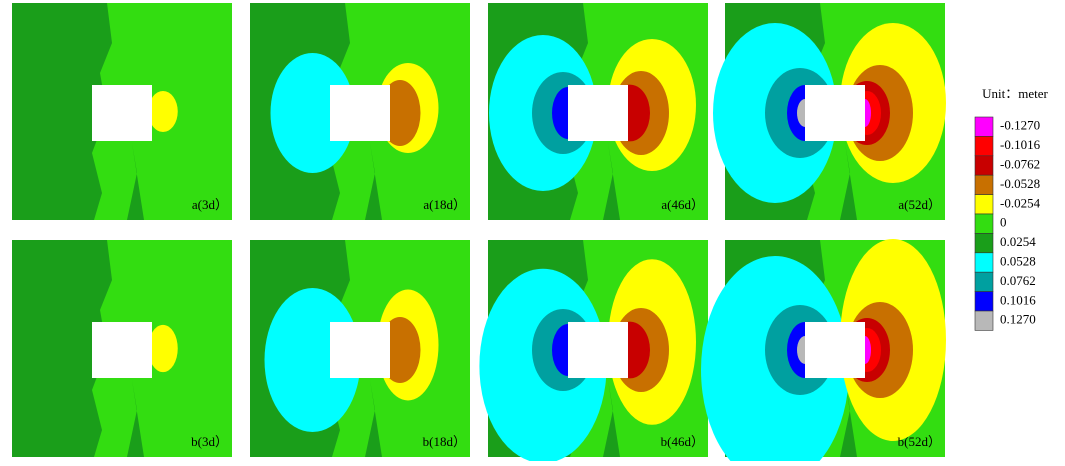  I want to click on legend-label: -0.1270, so click(1020, 125).